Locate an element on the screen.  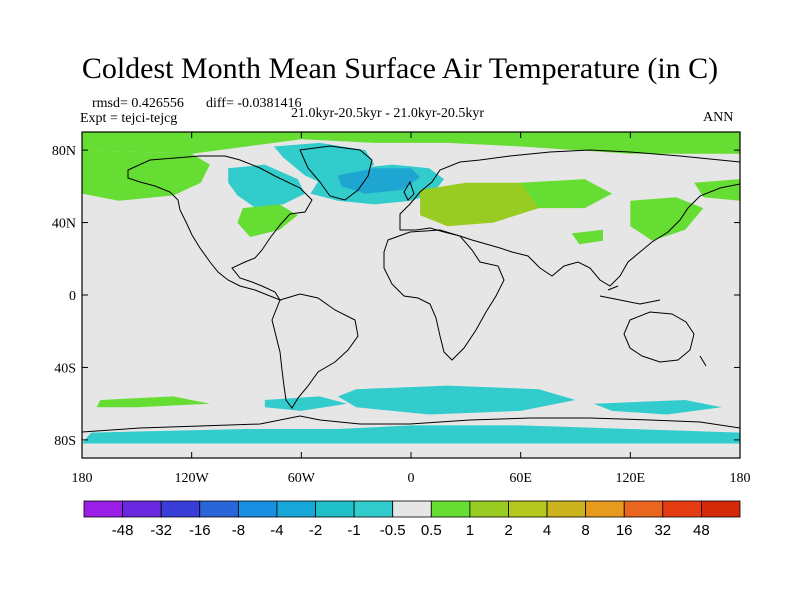
region-kamchatka-positive is located at coordinates (717, 190).